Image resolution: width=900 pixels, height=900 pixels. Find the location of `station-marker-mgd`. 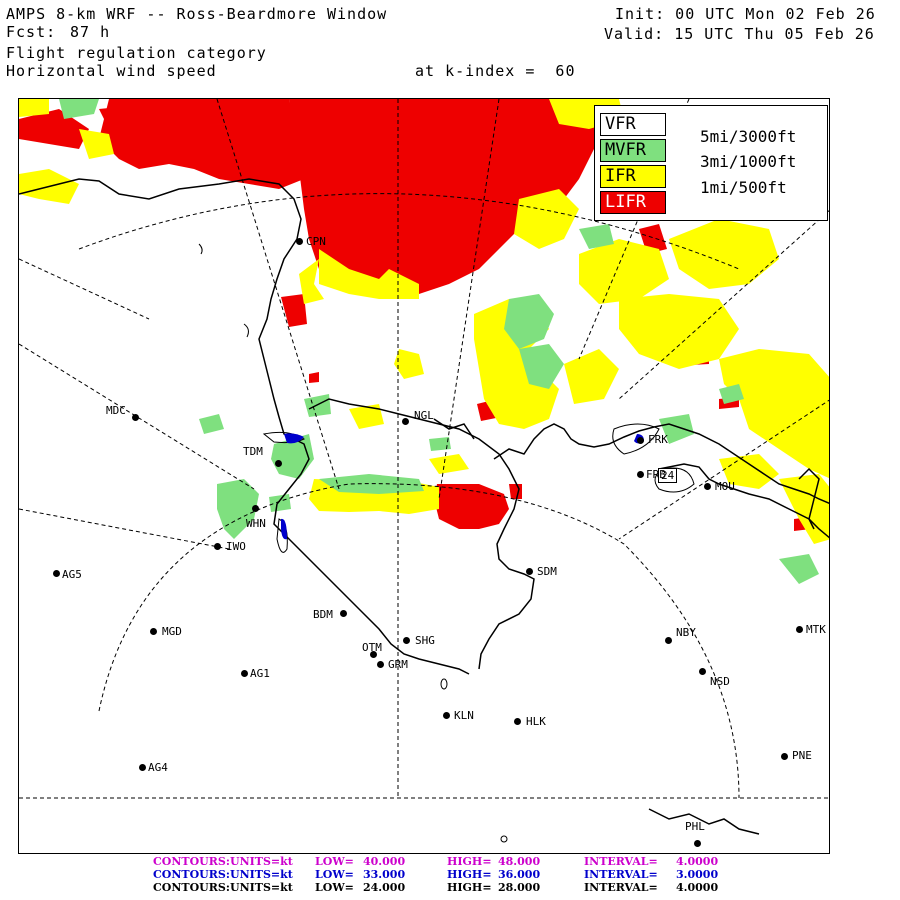

station-marker-mgd is located at coordinates (153, 631).